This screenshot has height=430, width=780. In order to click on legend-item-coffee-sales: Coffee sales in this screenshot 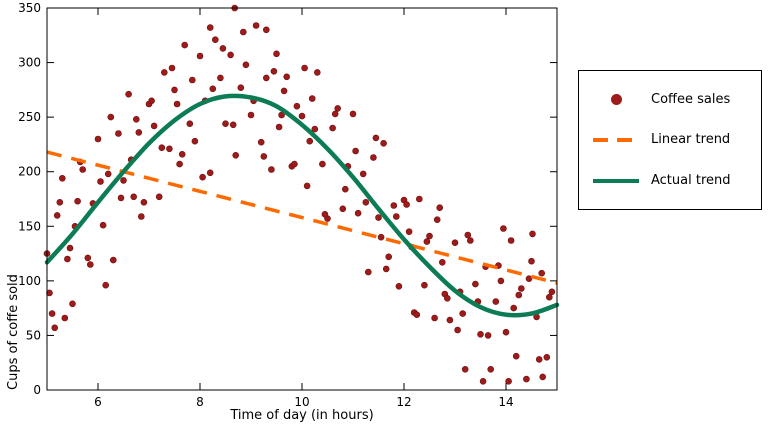, I will do `click(674, 99)`.